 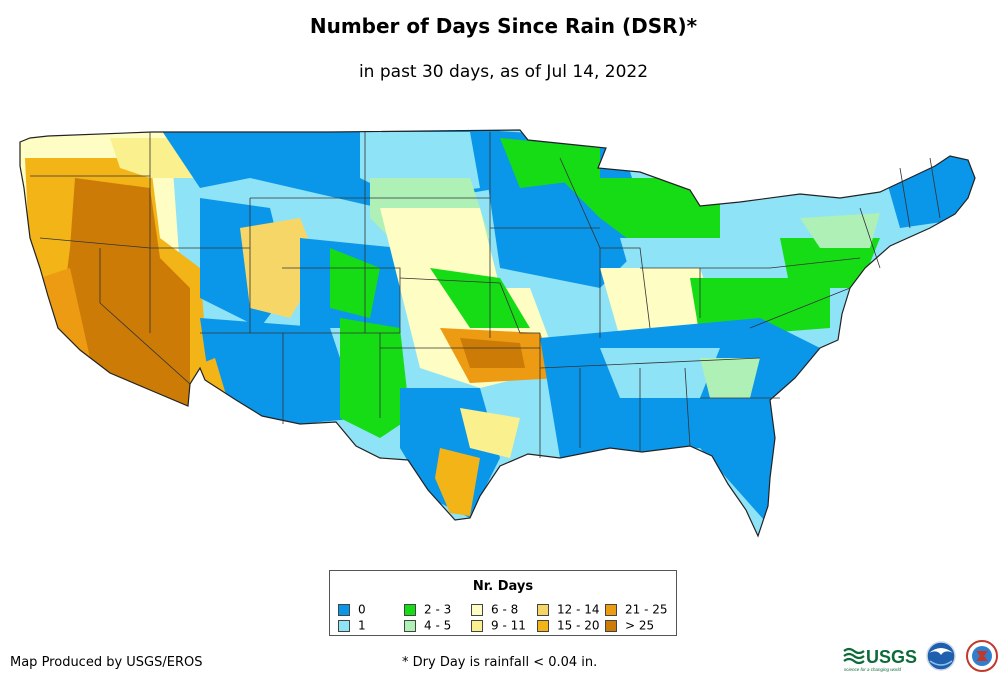 What do you see at coordinates (646, 609) in the screenshot?
I see `legend-label: 21 - 25` at bounding box center [646, 609].